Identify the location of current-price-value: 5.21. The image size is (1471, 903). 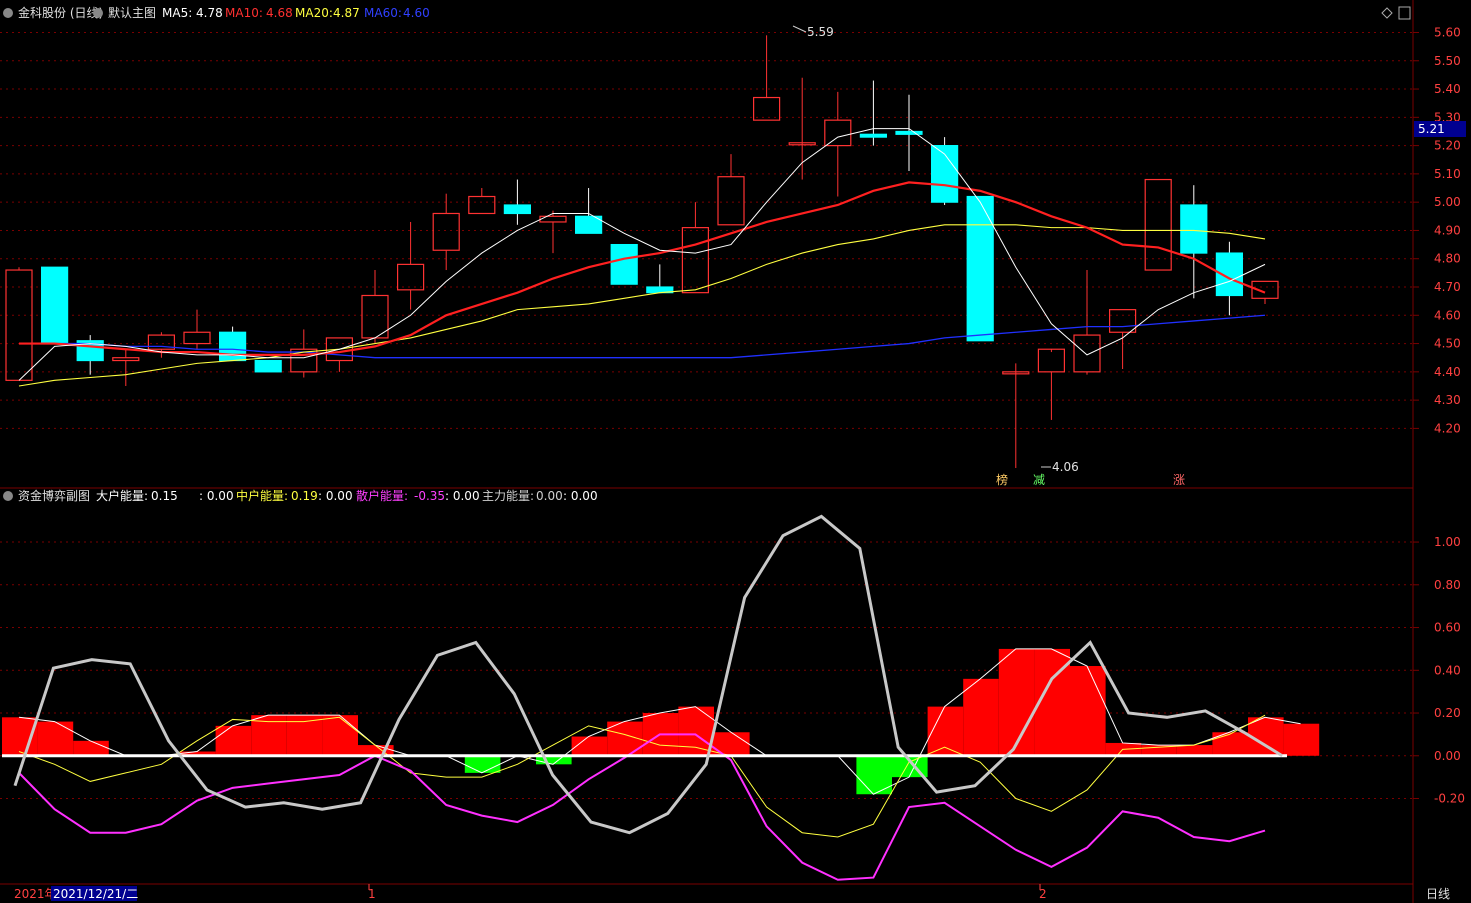
(1431, 129).